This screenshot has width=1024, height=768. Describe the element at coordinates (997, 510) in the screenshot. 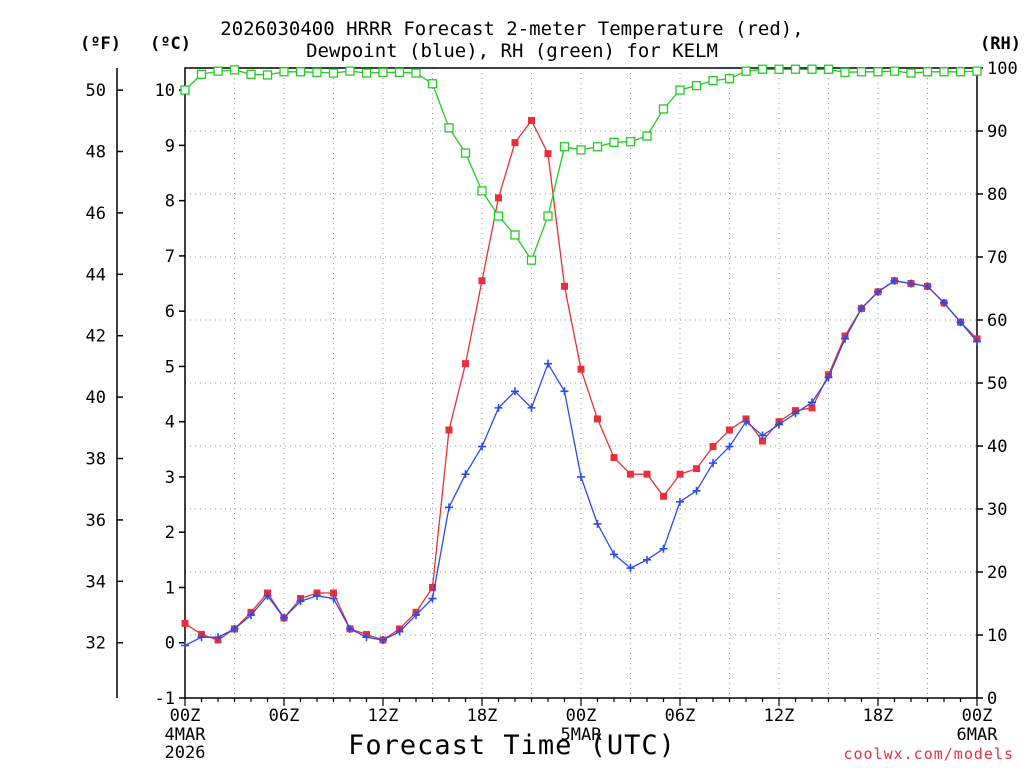

I see `rh-tick-label: 30` at that location.